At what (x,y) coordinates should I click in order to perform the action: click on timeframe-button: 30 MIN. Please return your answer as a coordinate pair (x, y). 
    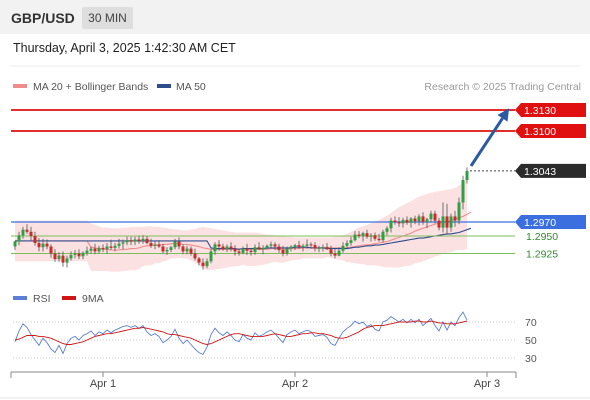
    Looking at the image, I should click on (107, 18).